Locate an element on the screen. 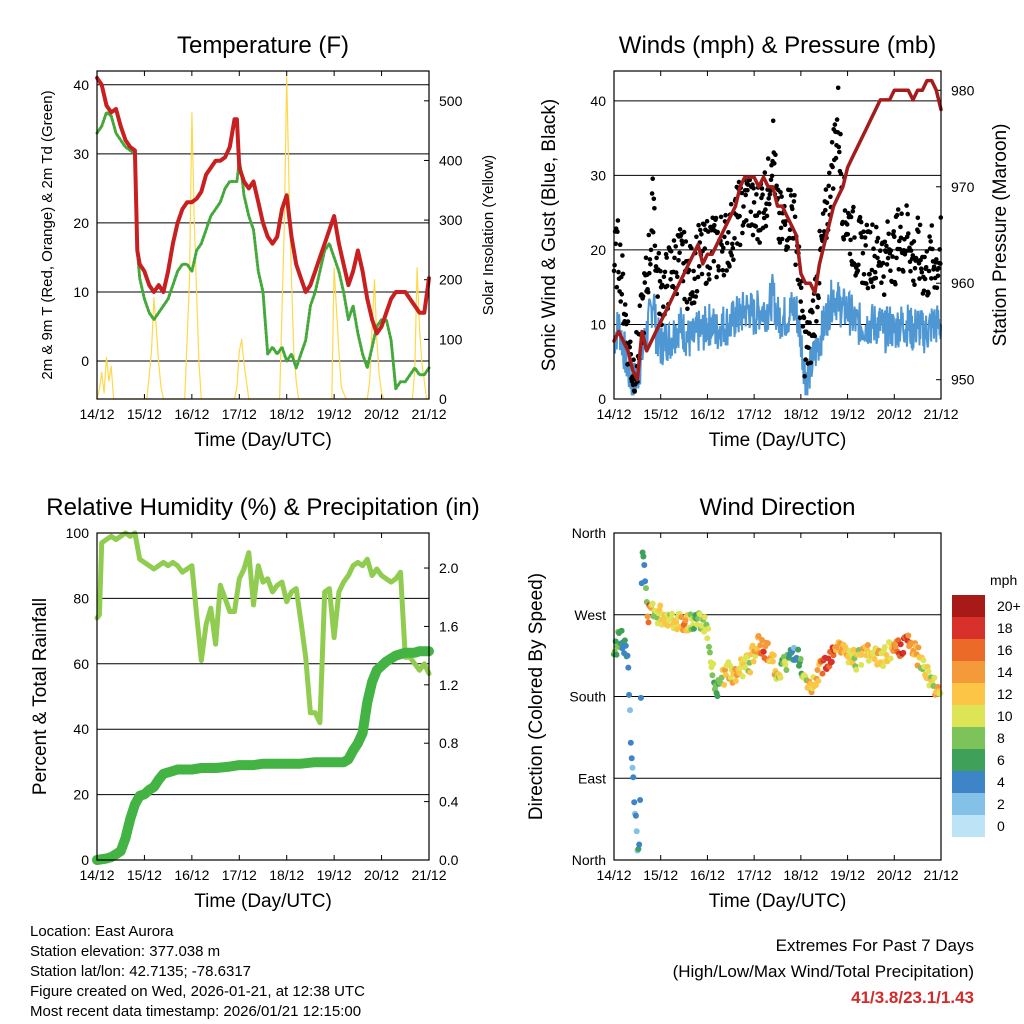  y2-tick-label: 0 is located at coordinates (443, 399).